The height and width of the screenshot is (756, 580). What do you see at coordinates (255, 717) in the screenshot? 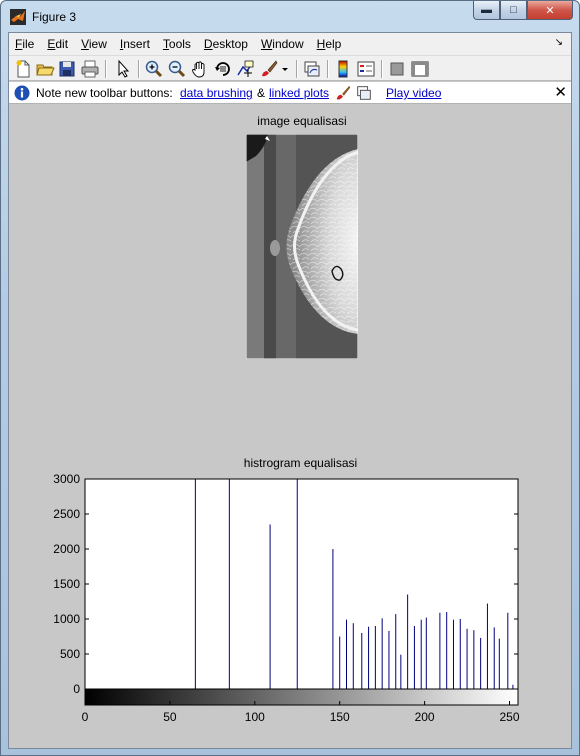
I see `x-tick-label: 100` at bounding box center [255, 717].